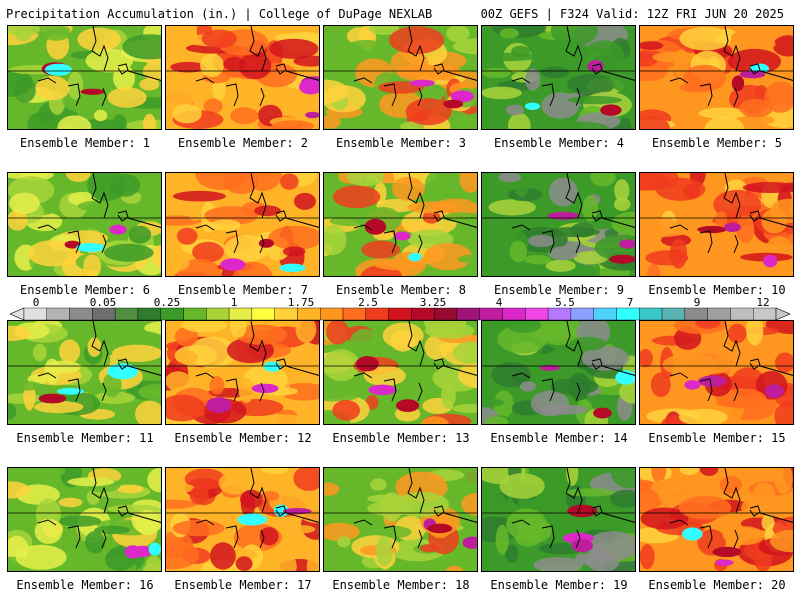 The height and width of the screenshot is (600, 800). Describe the element at coordinates (401, 143) in the screenshot. I see `panel-label: Ensemble Member: 3` at that location.